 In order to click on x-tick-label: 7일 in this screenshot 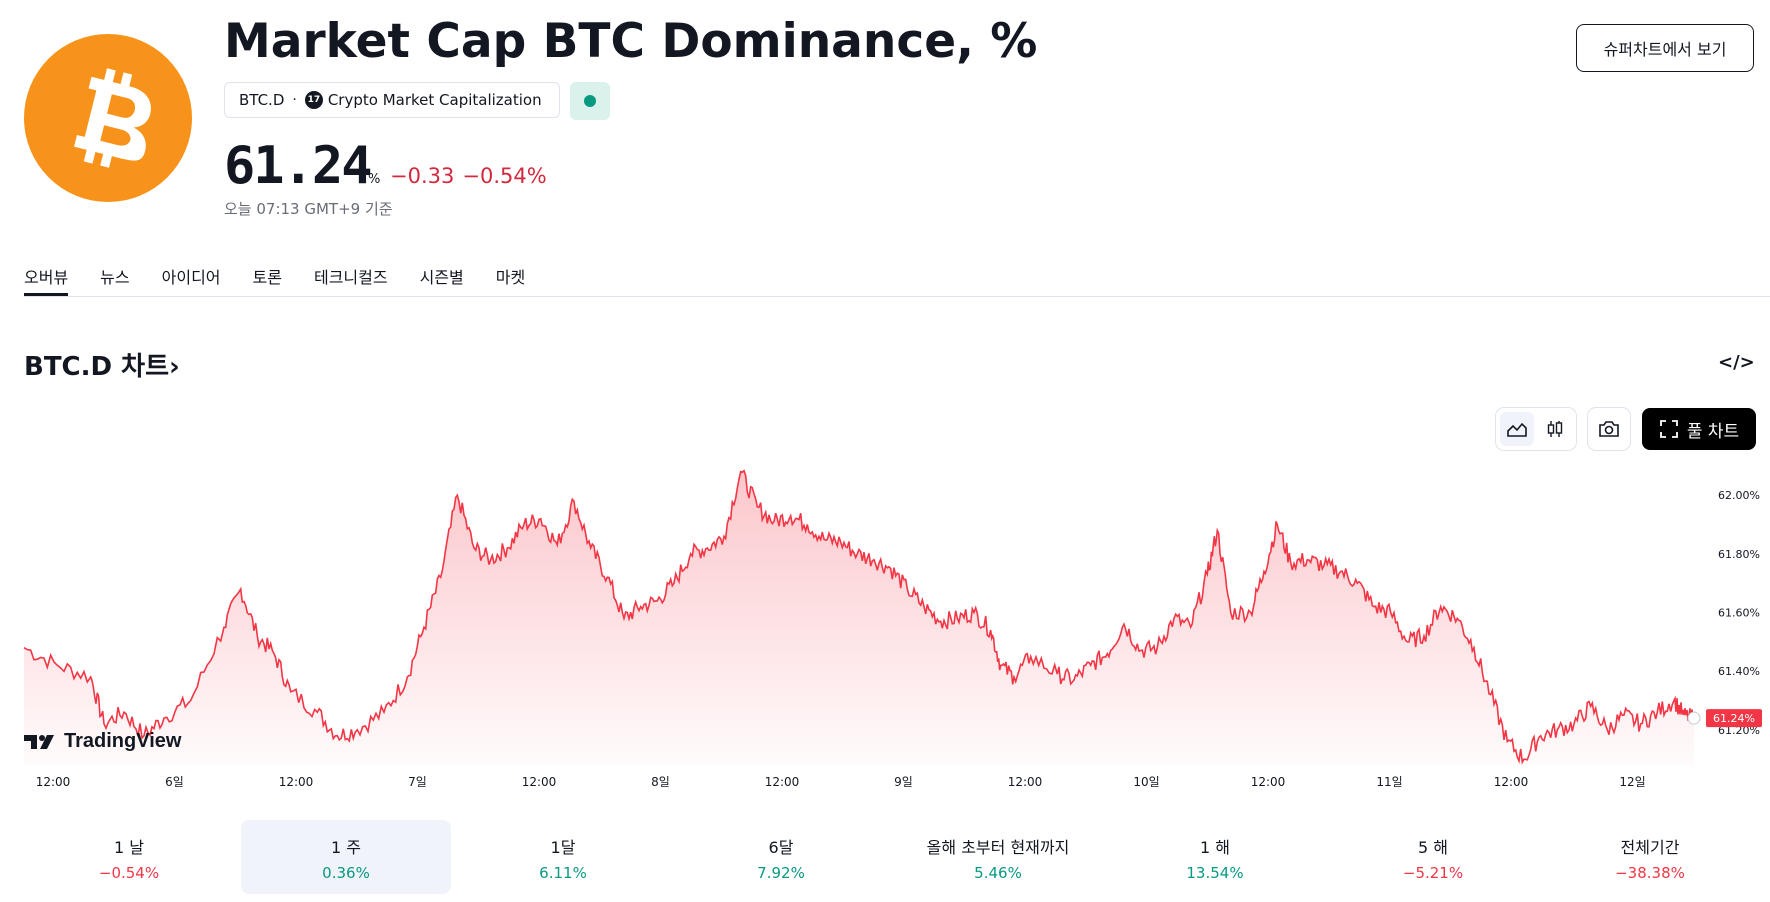, I will do `click(417, 782)`.